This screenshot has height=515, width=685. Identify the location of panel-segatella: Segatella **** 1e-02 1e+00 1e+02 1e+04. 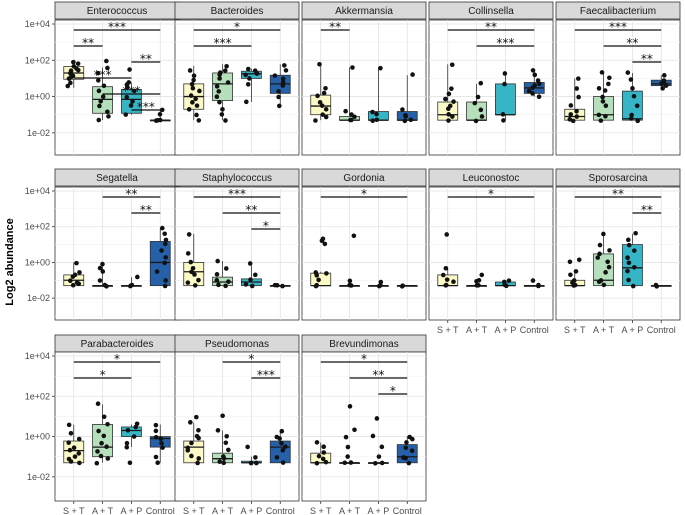
(102, 244).